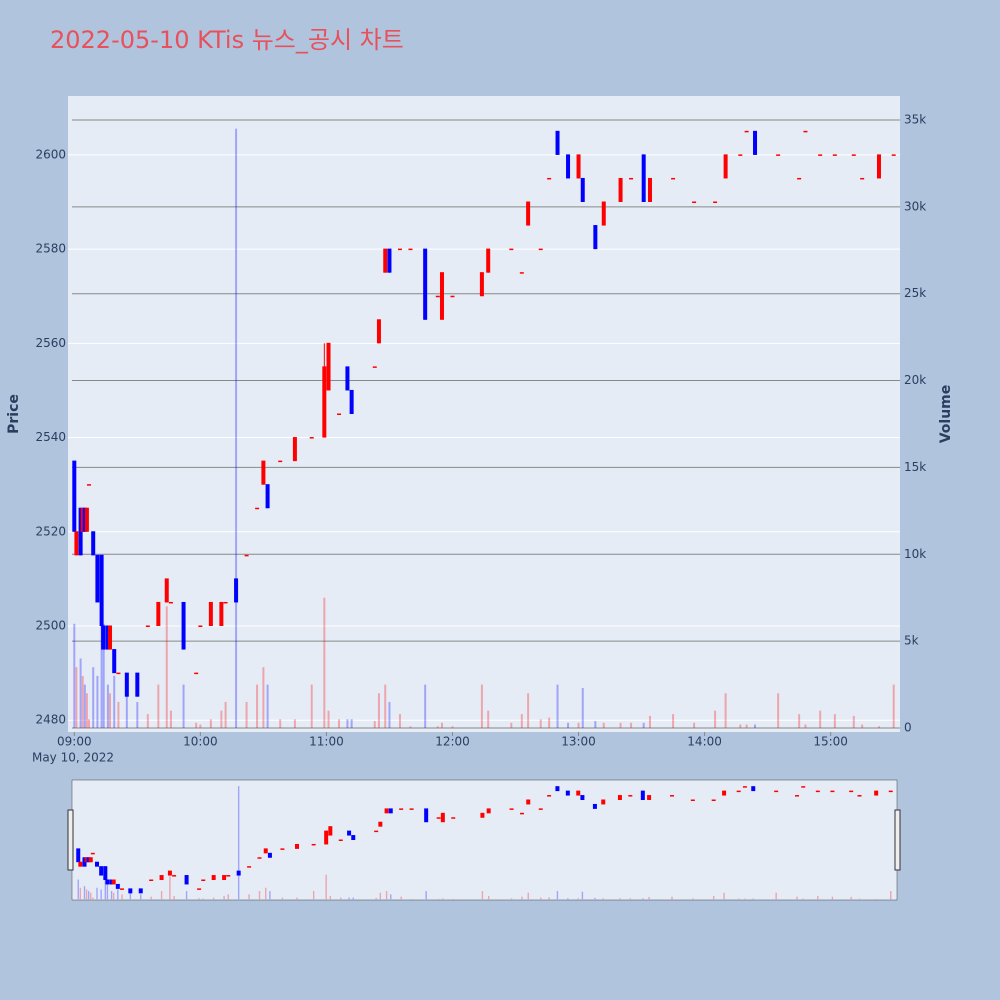  I want to click on y-tick-label: 2580, so click(50, 249).